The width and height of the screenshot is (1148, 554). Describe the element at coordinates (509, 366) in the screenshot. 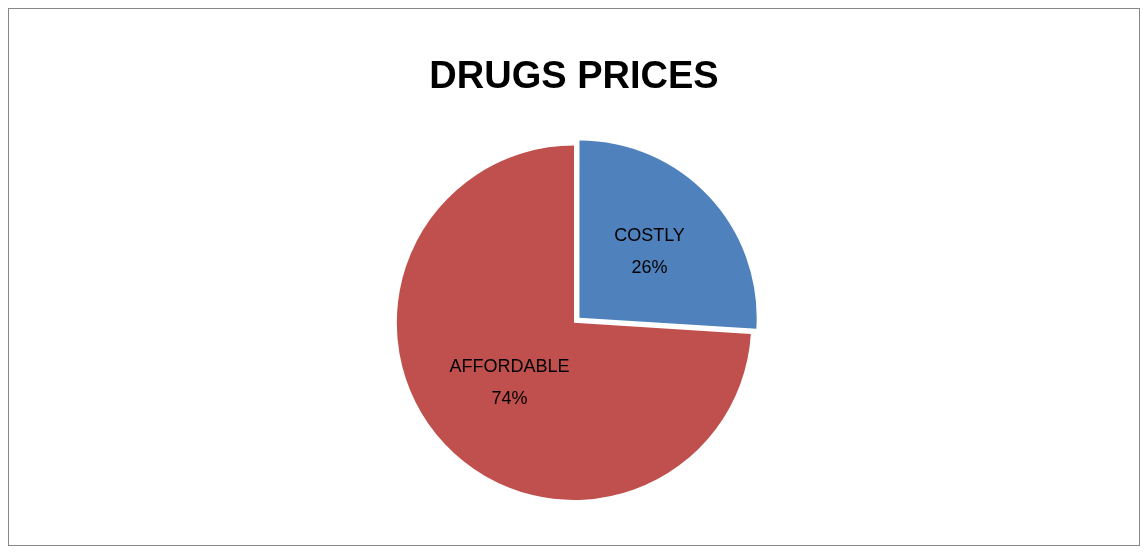

I see `slice-label: AFFORDABLE` at that location.